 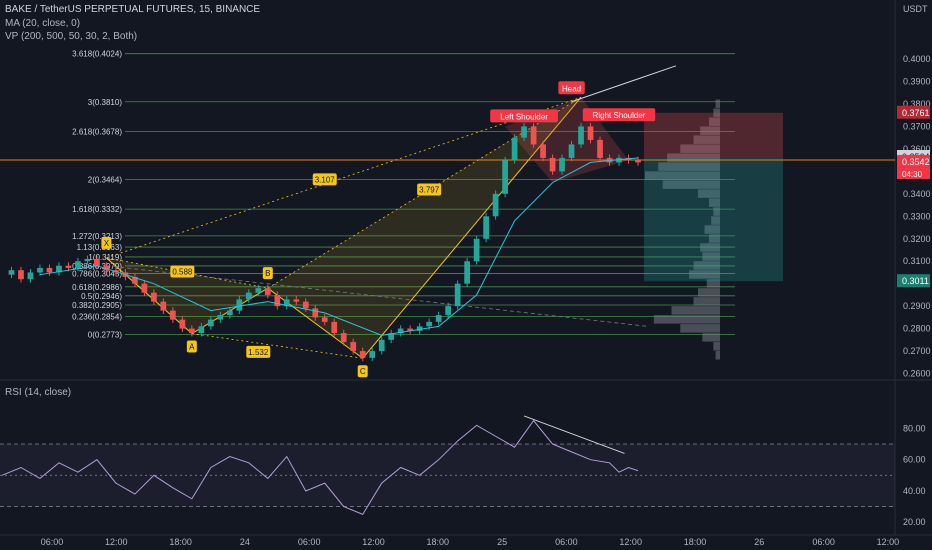 I want to click on ratio-label: 0.588, so click(x=182, y=271).